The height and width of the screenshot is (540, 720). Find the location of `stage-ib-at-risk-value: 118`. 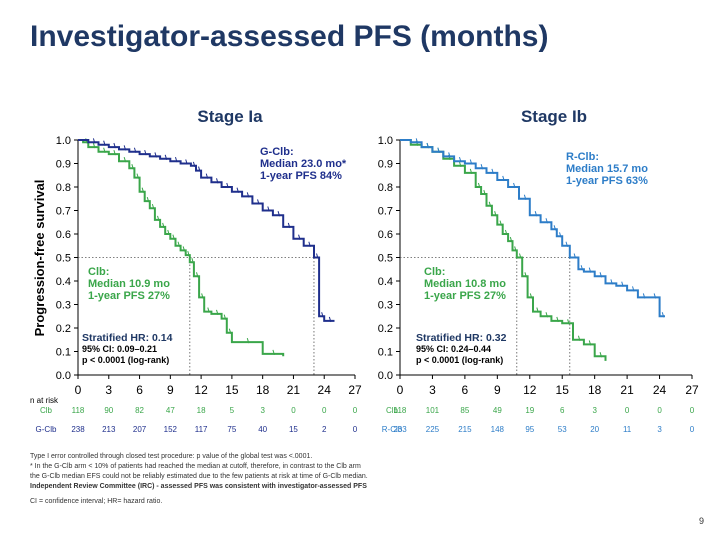

stage-ib-at-risk-value: 118 is located at coordinates (400, 410).